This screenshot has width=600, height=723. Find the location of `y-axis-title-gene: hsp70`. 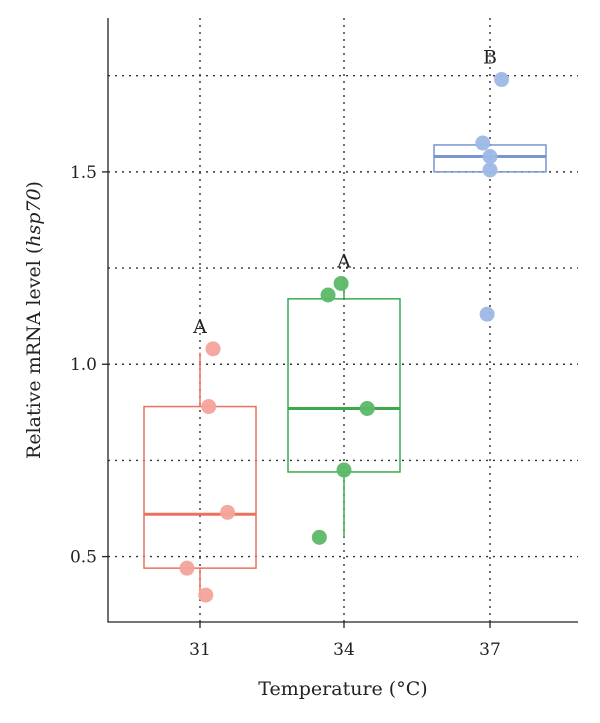

y-axis-title-gene: hsp70 is located at coordinates (34, 217).